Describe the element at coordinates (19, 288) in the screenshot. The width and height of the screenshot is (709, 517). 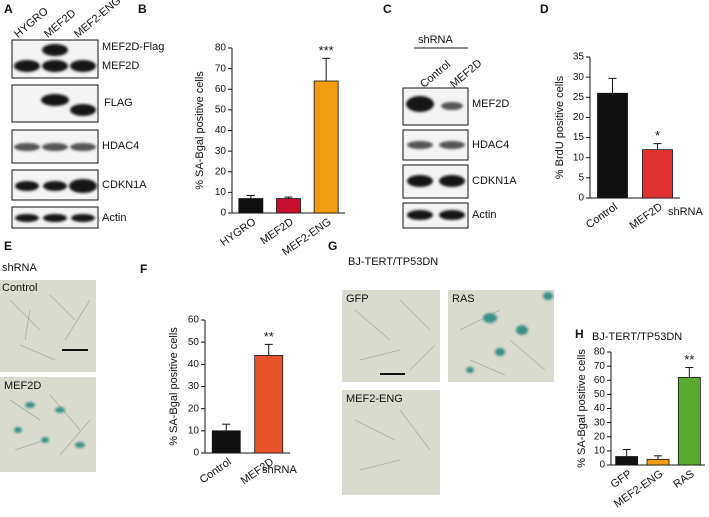
I see `condition-label: Control` at that location.